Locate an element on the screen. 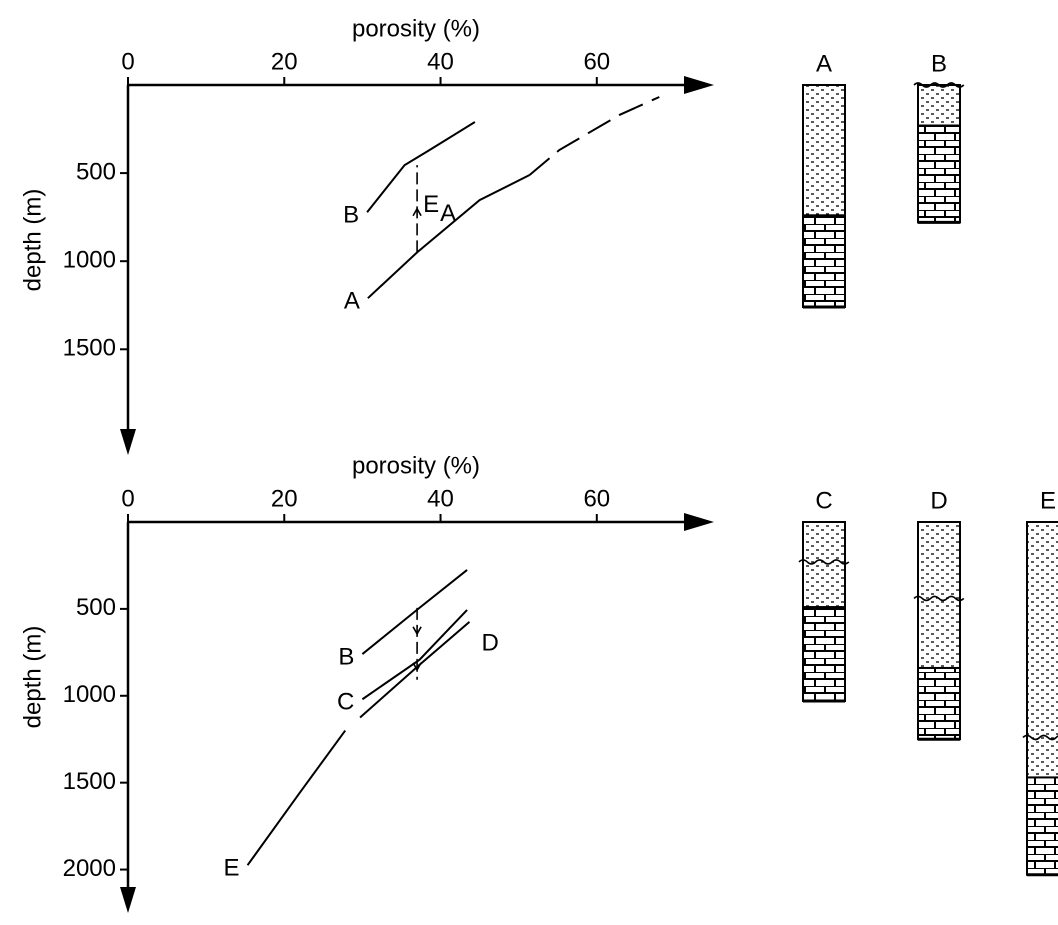  column-label: D is located at coordinates (938, 500).